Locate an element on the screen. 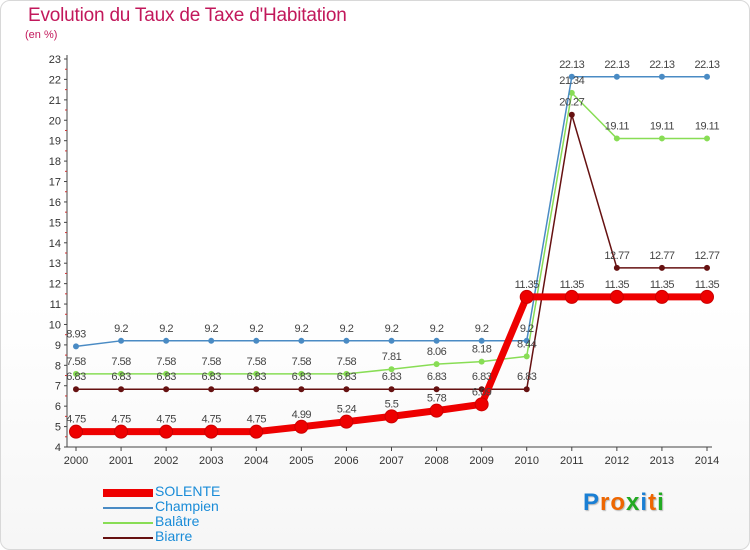  data-label: 4.99 is located at coordinates (302, 415).